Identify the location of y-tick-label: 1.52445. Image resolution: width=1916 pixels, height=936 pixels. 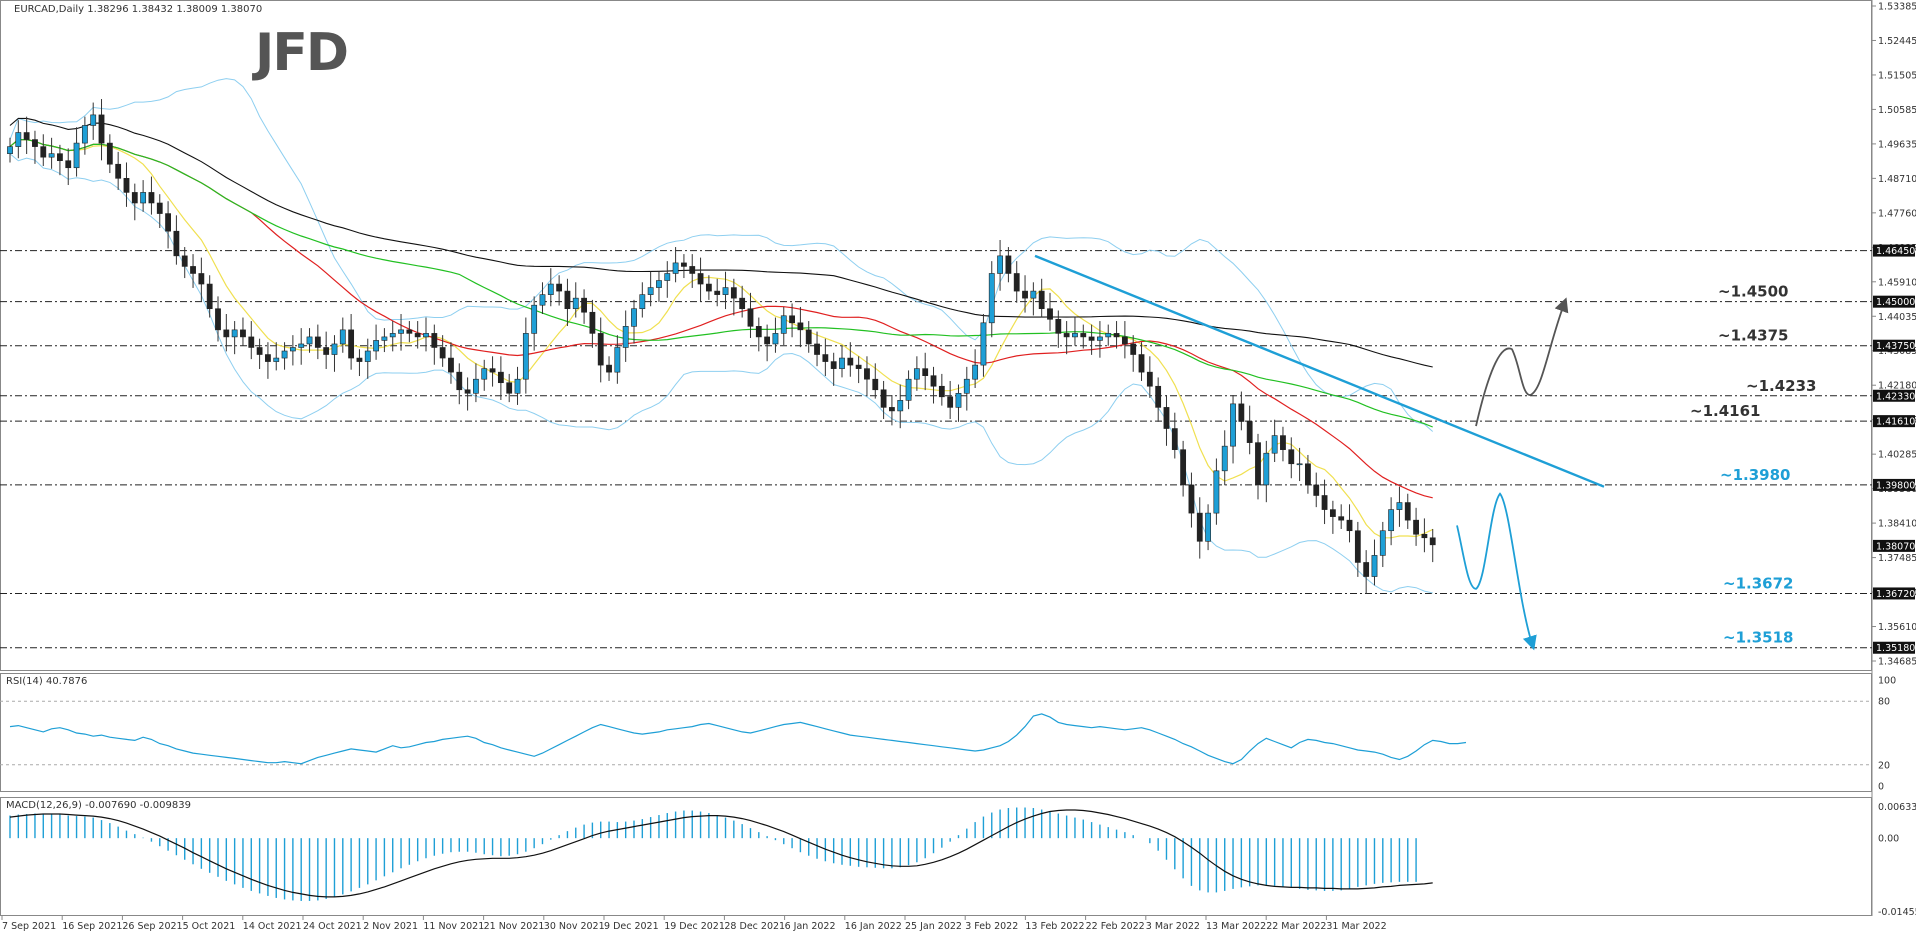
(1897, 41).